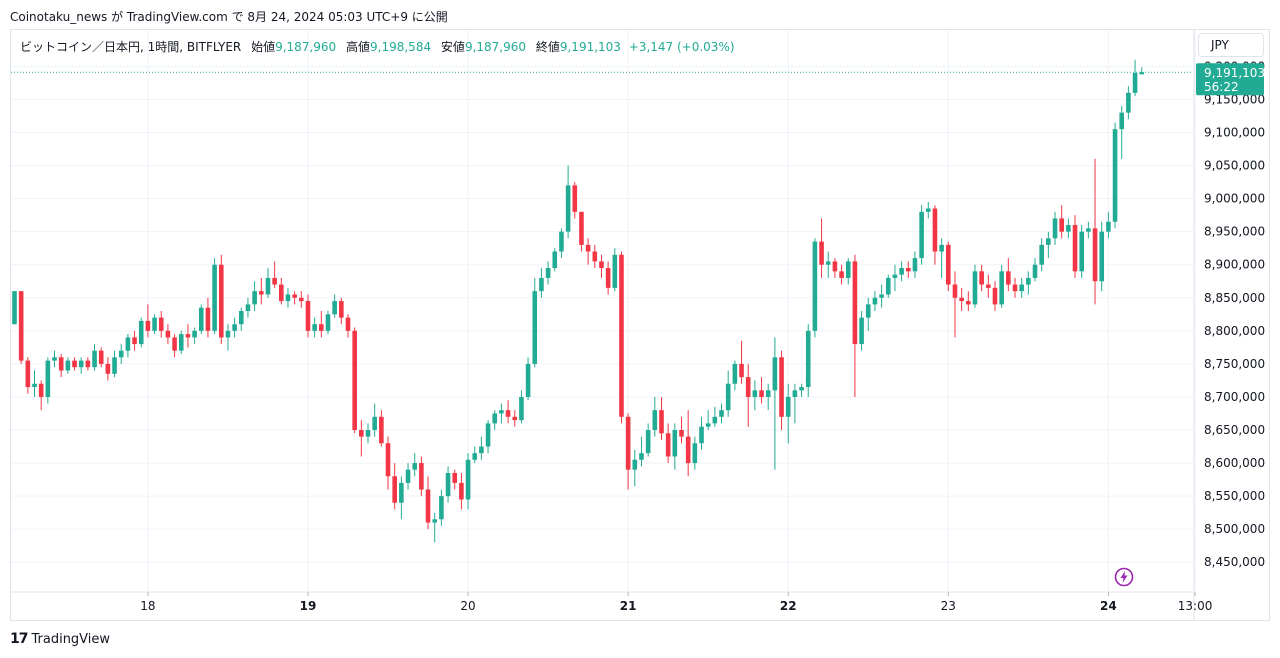 The height and width of the screenshot is (658, 1280). What do you see at coordinates (1234, 496) in the screenshot?
I see `price-tick-label: 8,550,000` at bounding box center [1234, 496].